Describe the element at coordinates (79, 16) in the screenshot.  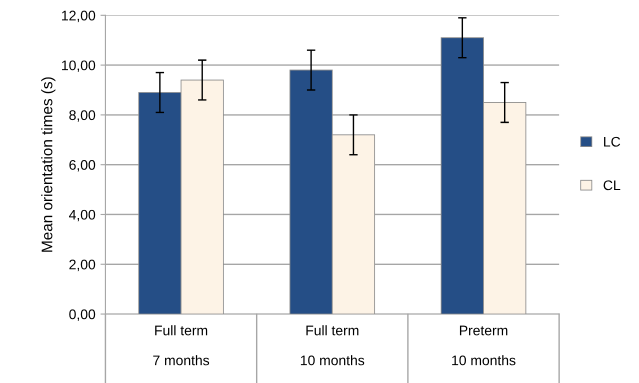
I see `y-tick-label: 12,00` at that location.